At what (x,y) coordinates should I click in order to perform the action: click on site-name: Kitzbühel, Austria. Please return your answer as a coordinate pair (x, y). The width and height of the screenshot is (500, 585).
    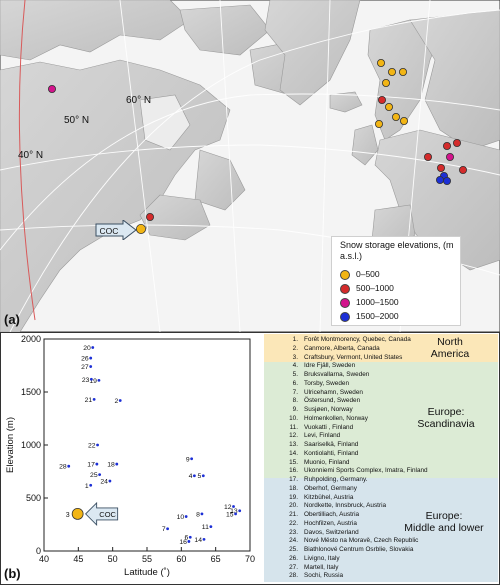
    Looking at the image, I should click on (329, 497).